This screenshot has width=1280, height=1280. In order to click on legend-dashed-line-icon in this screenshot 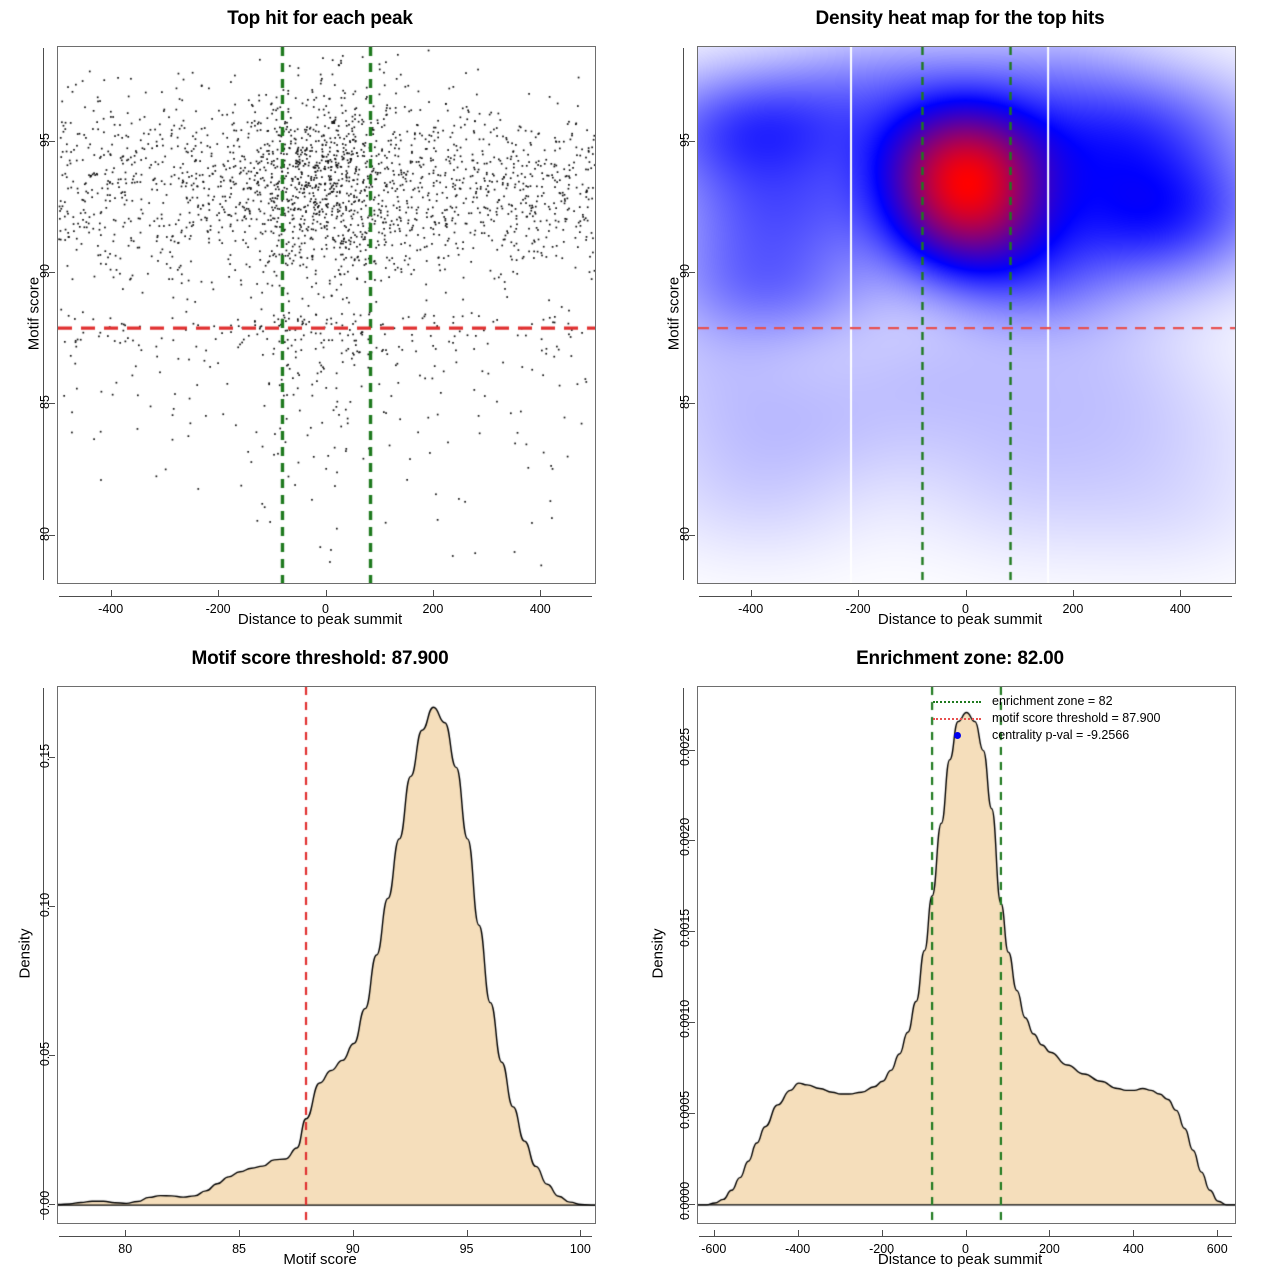, I will do `click(957, 701)`.